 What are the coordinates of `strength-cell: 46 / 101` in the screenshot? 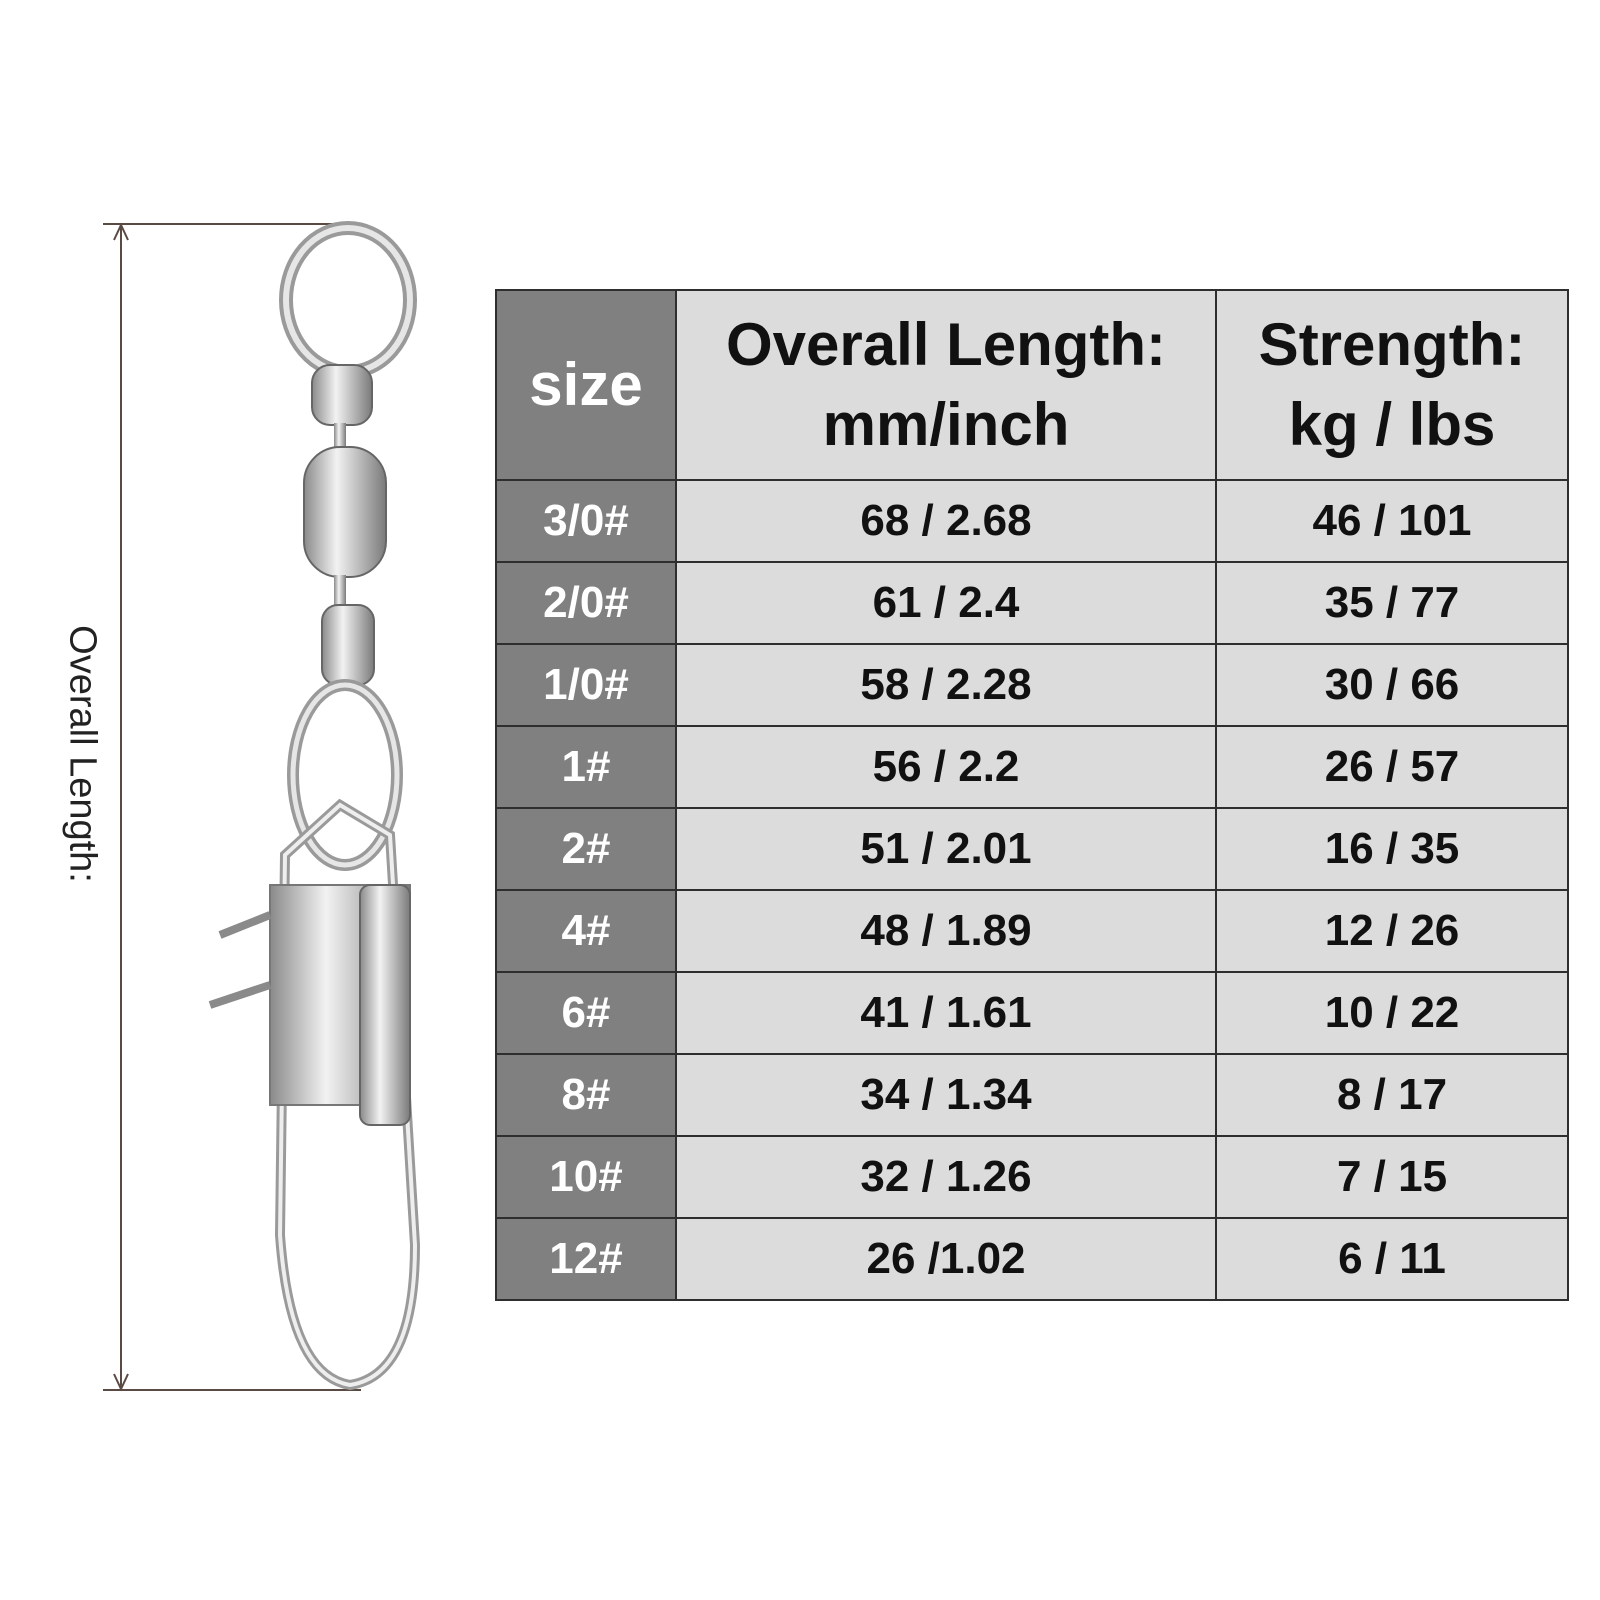 It's located at (1392, 521).